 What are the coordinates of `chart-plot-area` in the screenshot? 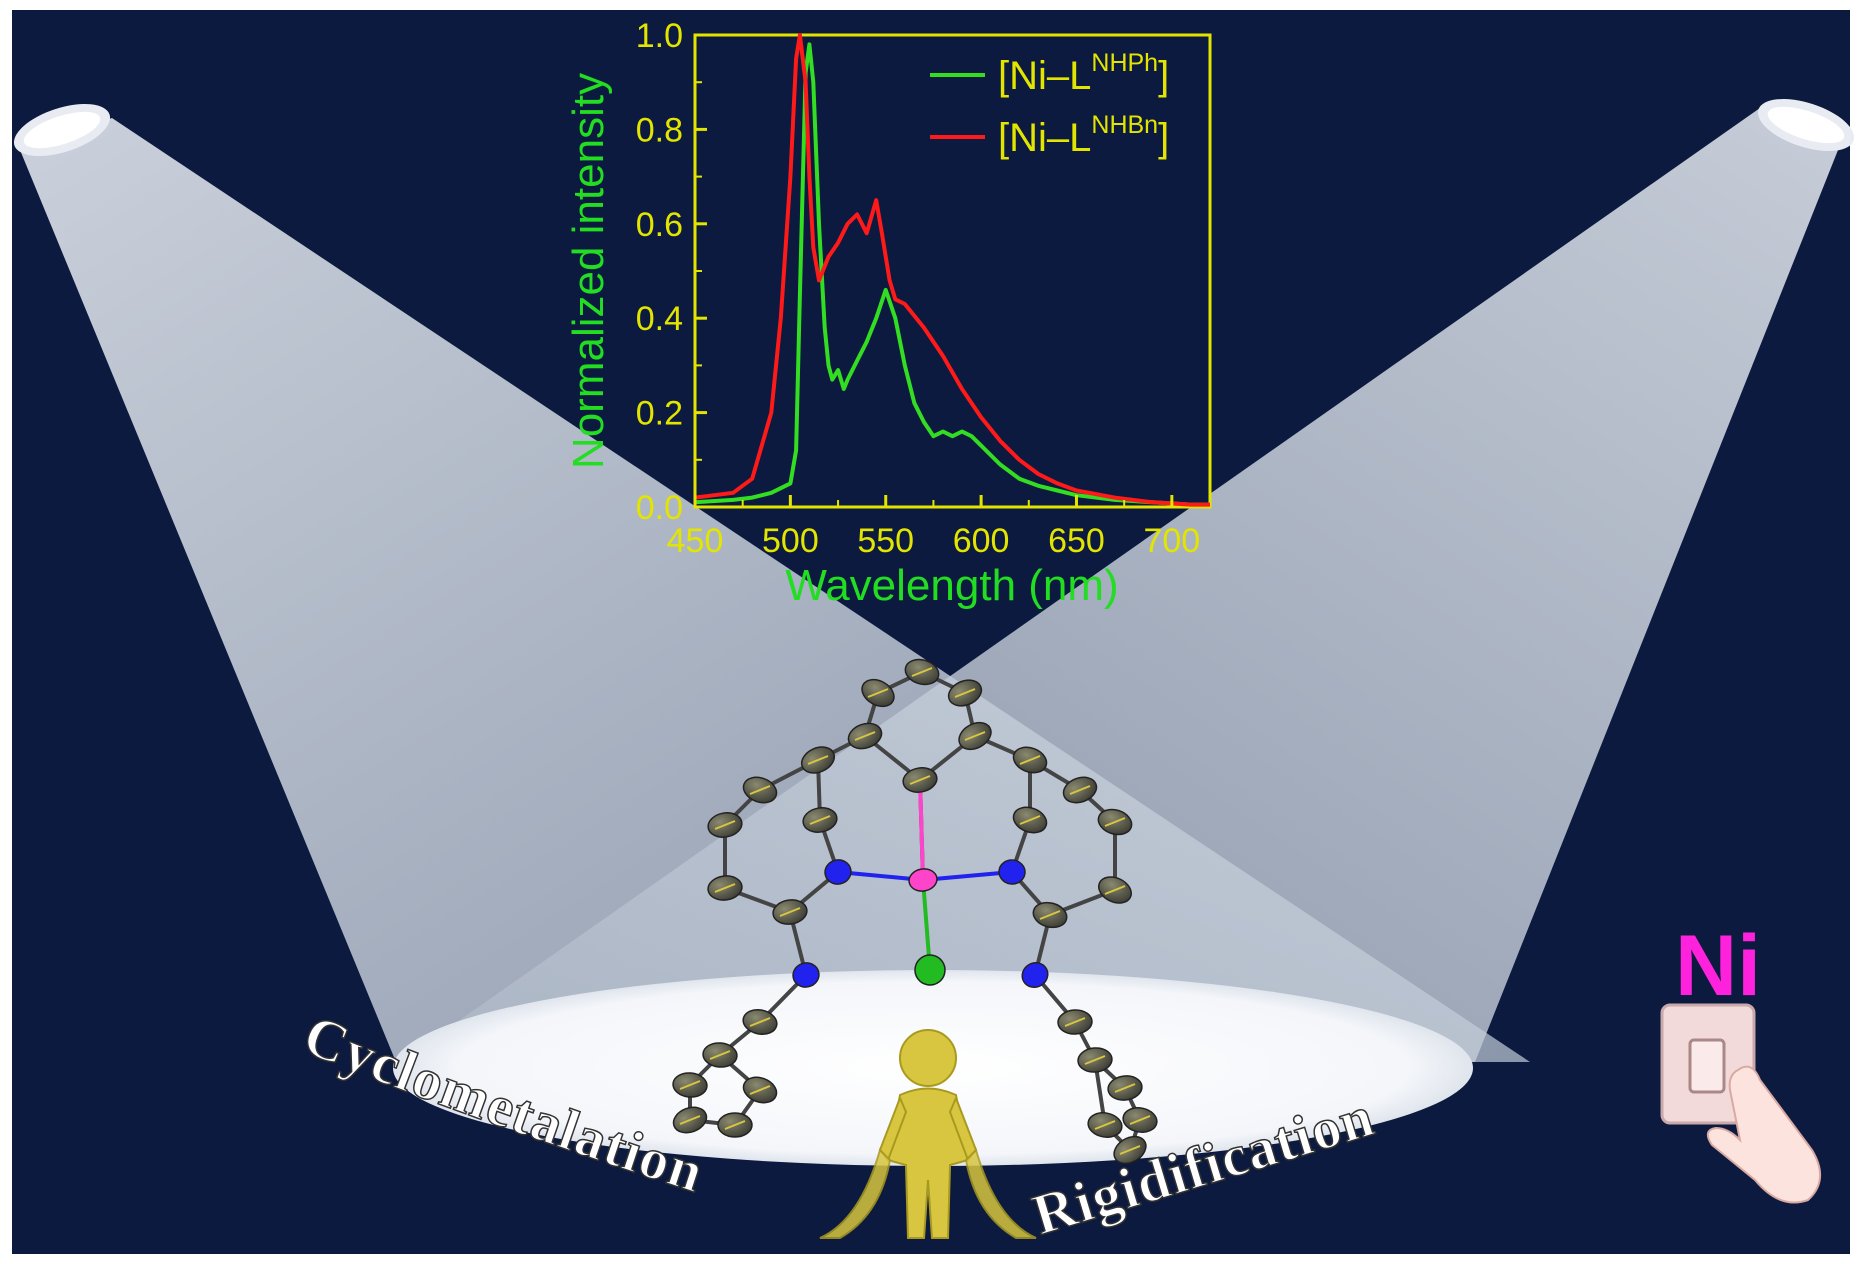 It's located at (952, 271).